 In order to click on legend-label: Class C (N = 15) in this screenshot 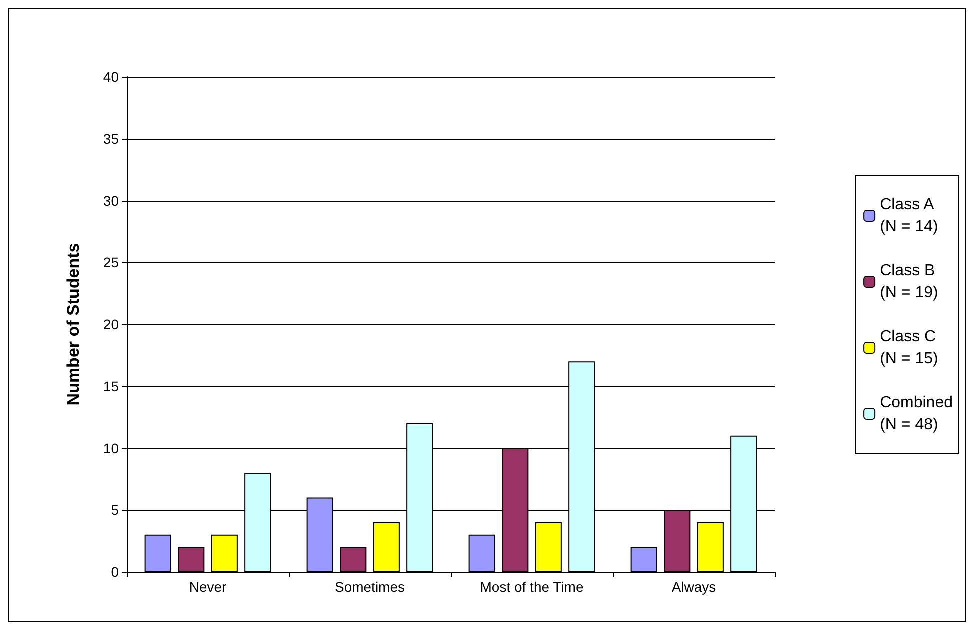, I will do `click(909, 348)`.